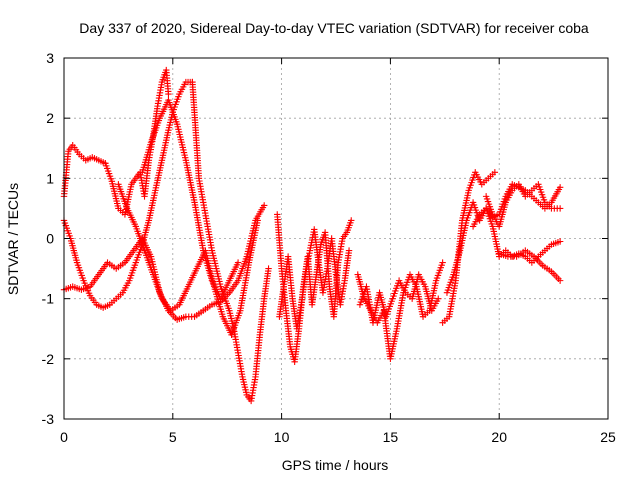 Image resolution: width=640 pixels, height=480 pixels. Describe the element at coordinates (64, 437) in the screenshot. I see `x-tick-label: 0` at that location.